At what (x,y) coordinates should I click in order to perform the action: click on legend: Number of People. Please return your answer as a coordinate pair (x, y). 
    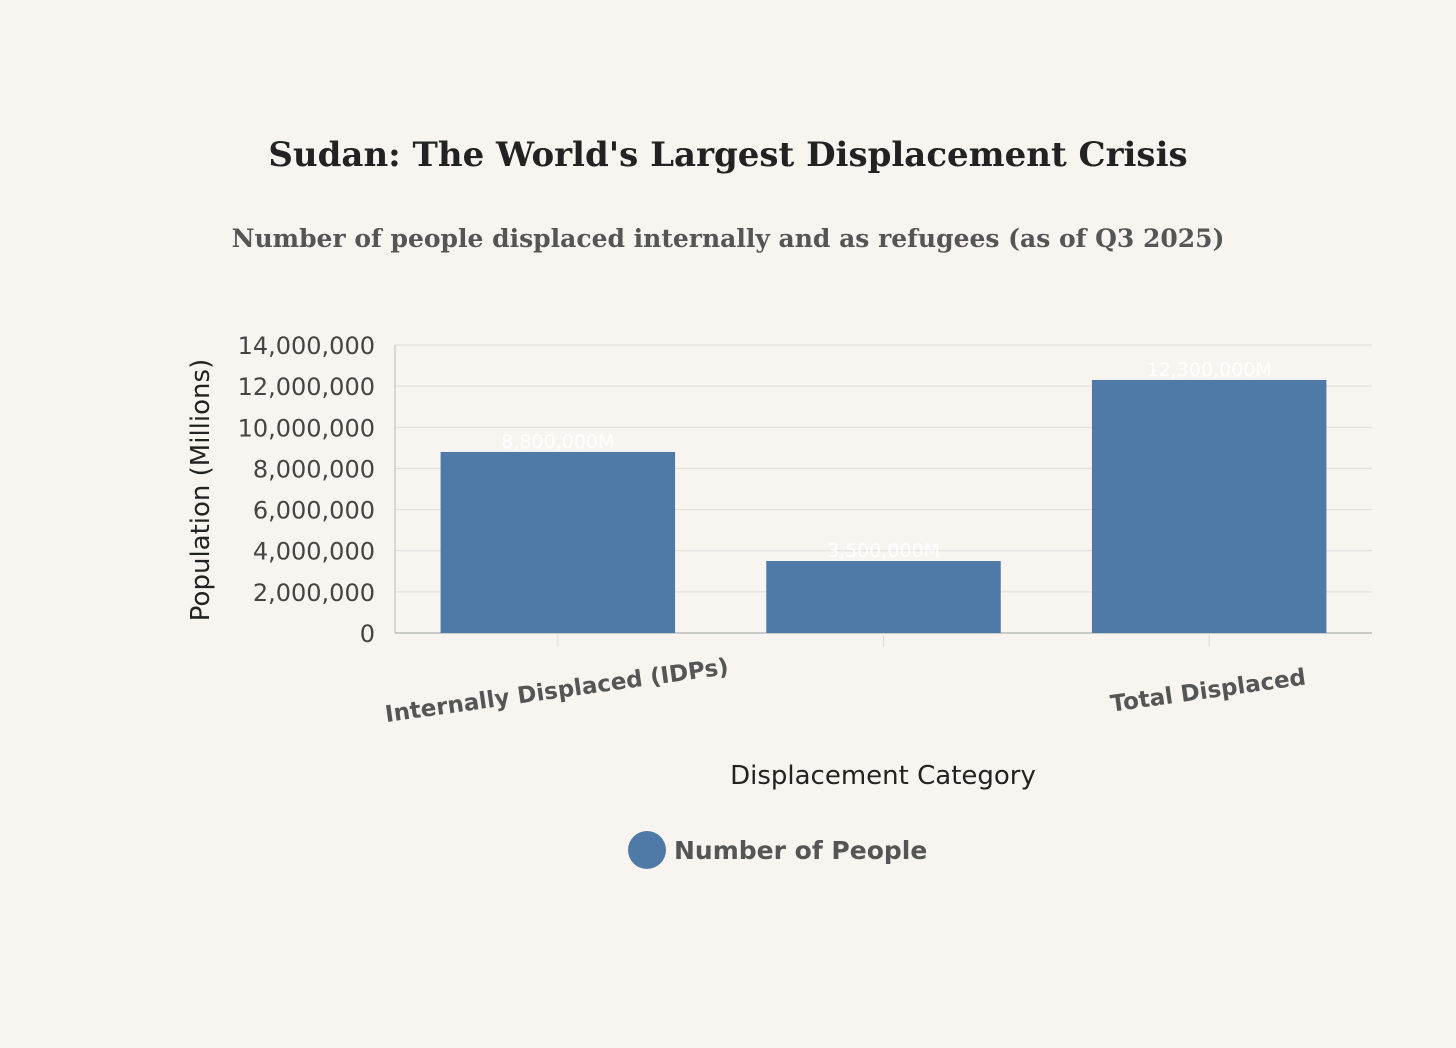
    Looking at the image, I should click on (777, 850).